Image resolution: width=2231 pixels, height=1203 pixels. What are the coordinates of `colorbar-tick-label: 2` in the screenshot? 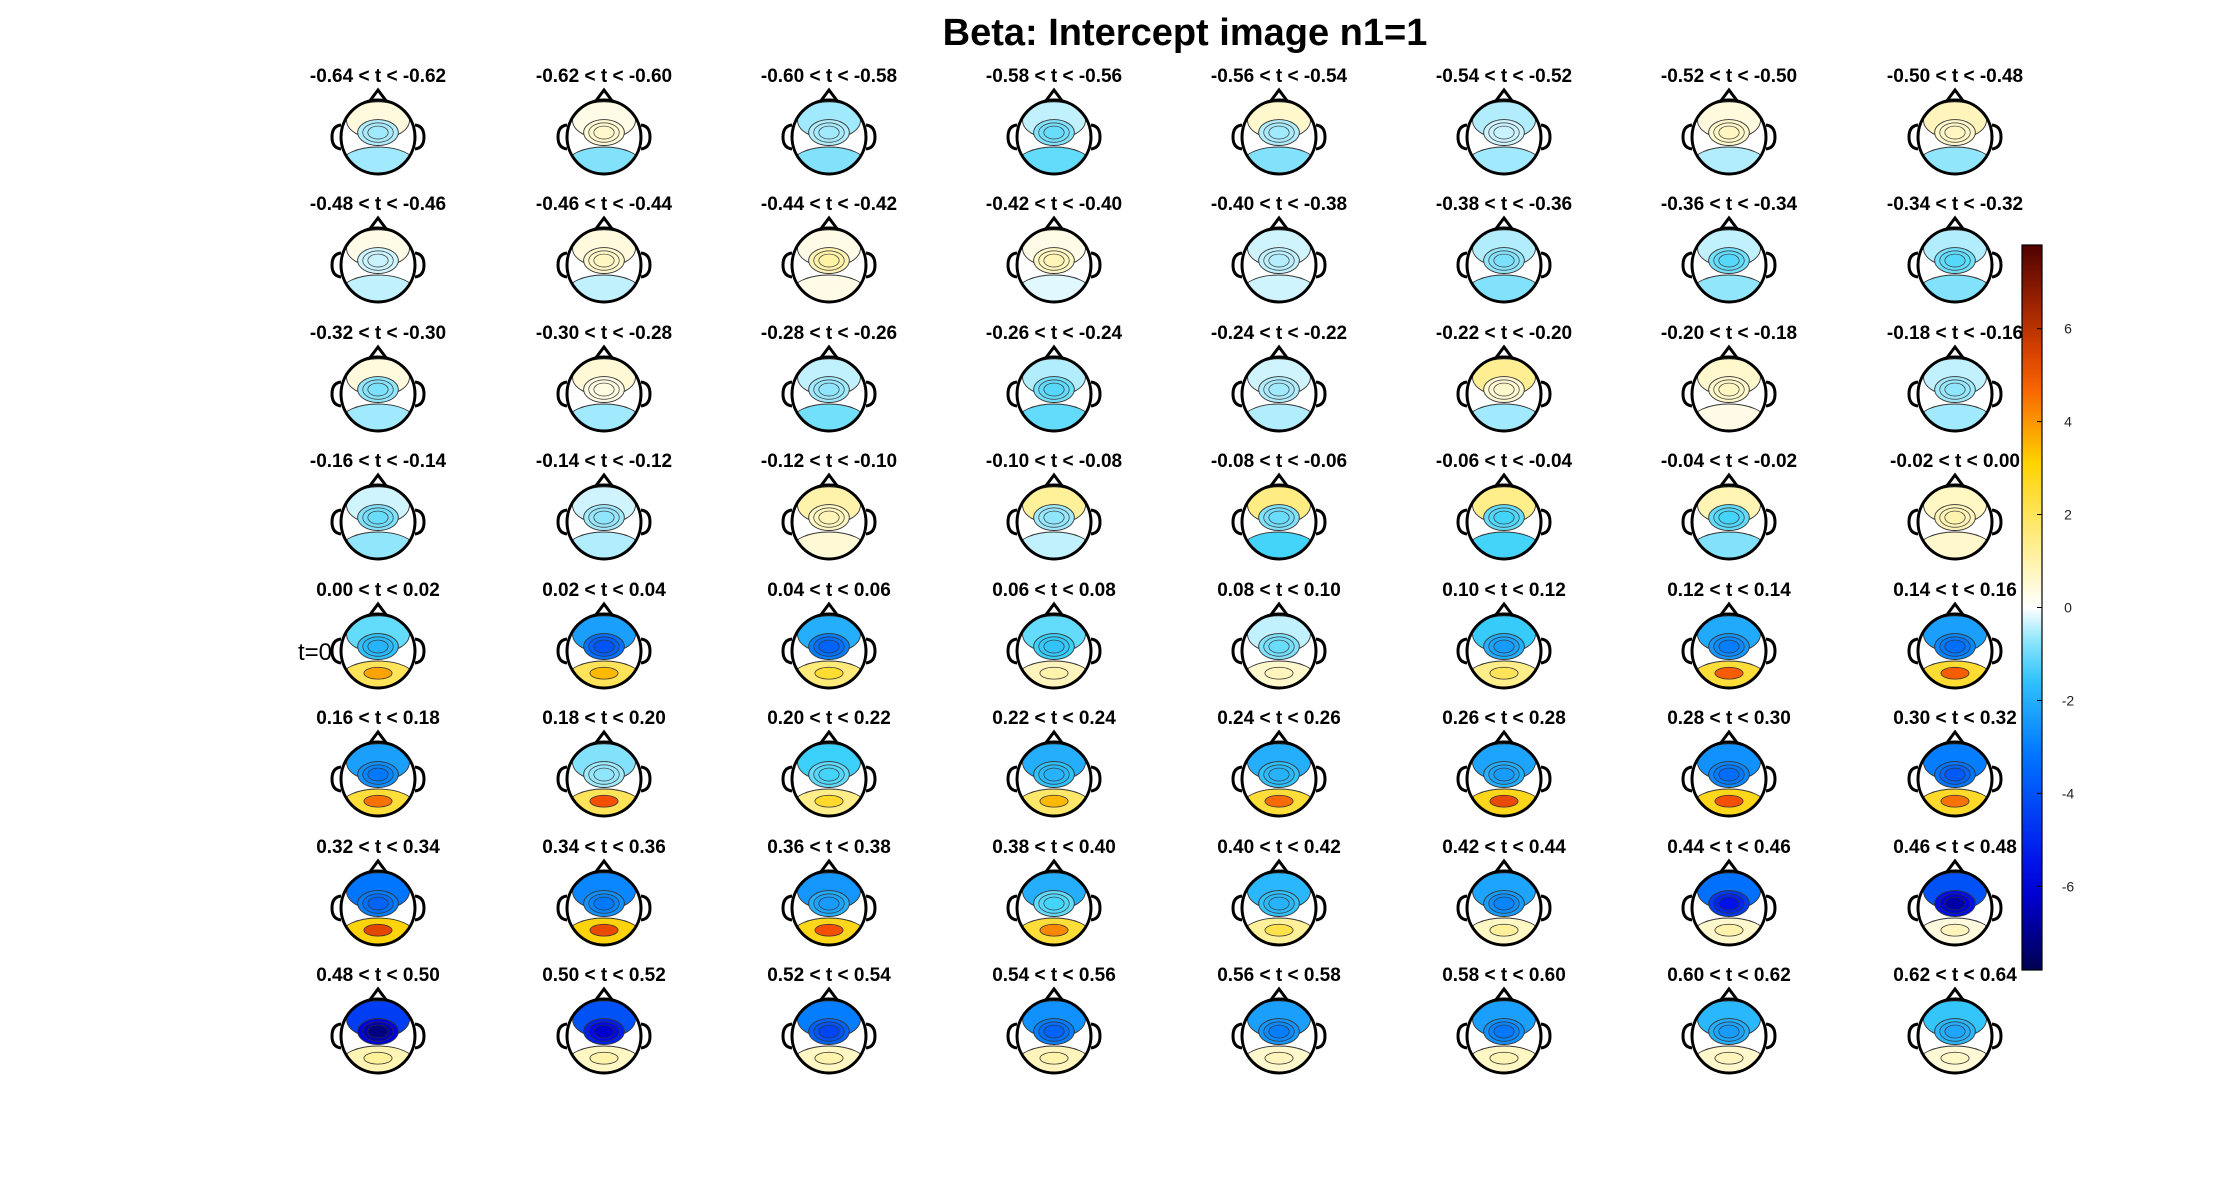 It's located at (2068, 515).